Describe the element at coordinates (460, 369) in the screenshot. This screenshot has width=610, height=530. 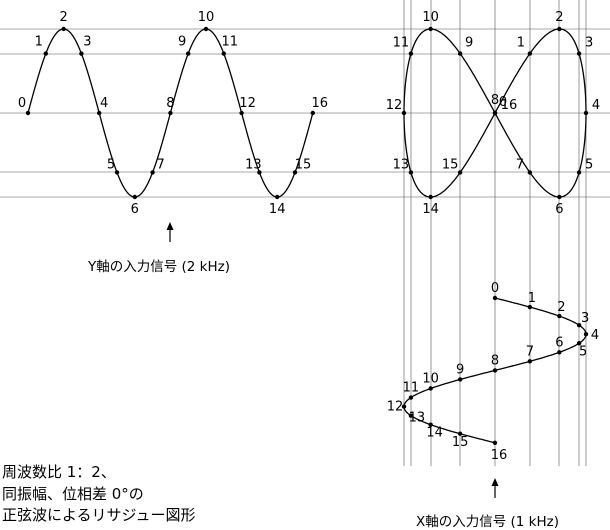
I see `x-signal-point-label: 9` at that location.